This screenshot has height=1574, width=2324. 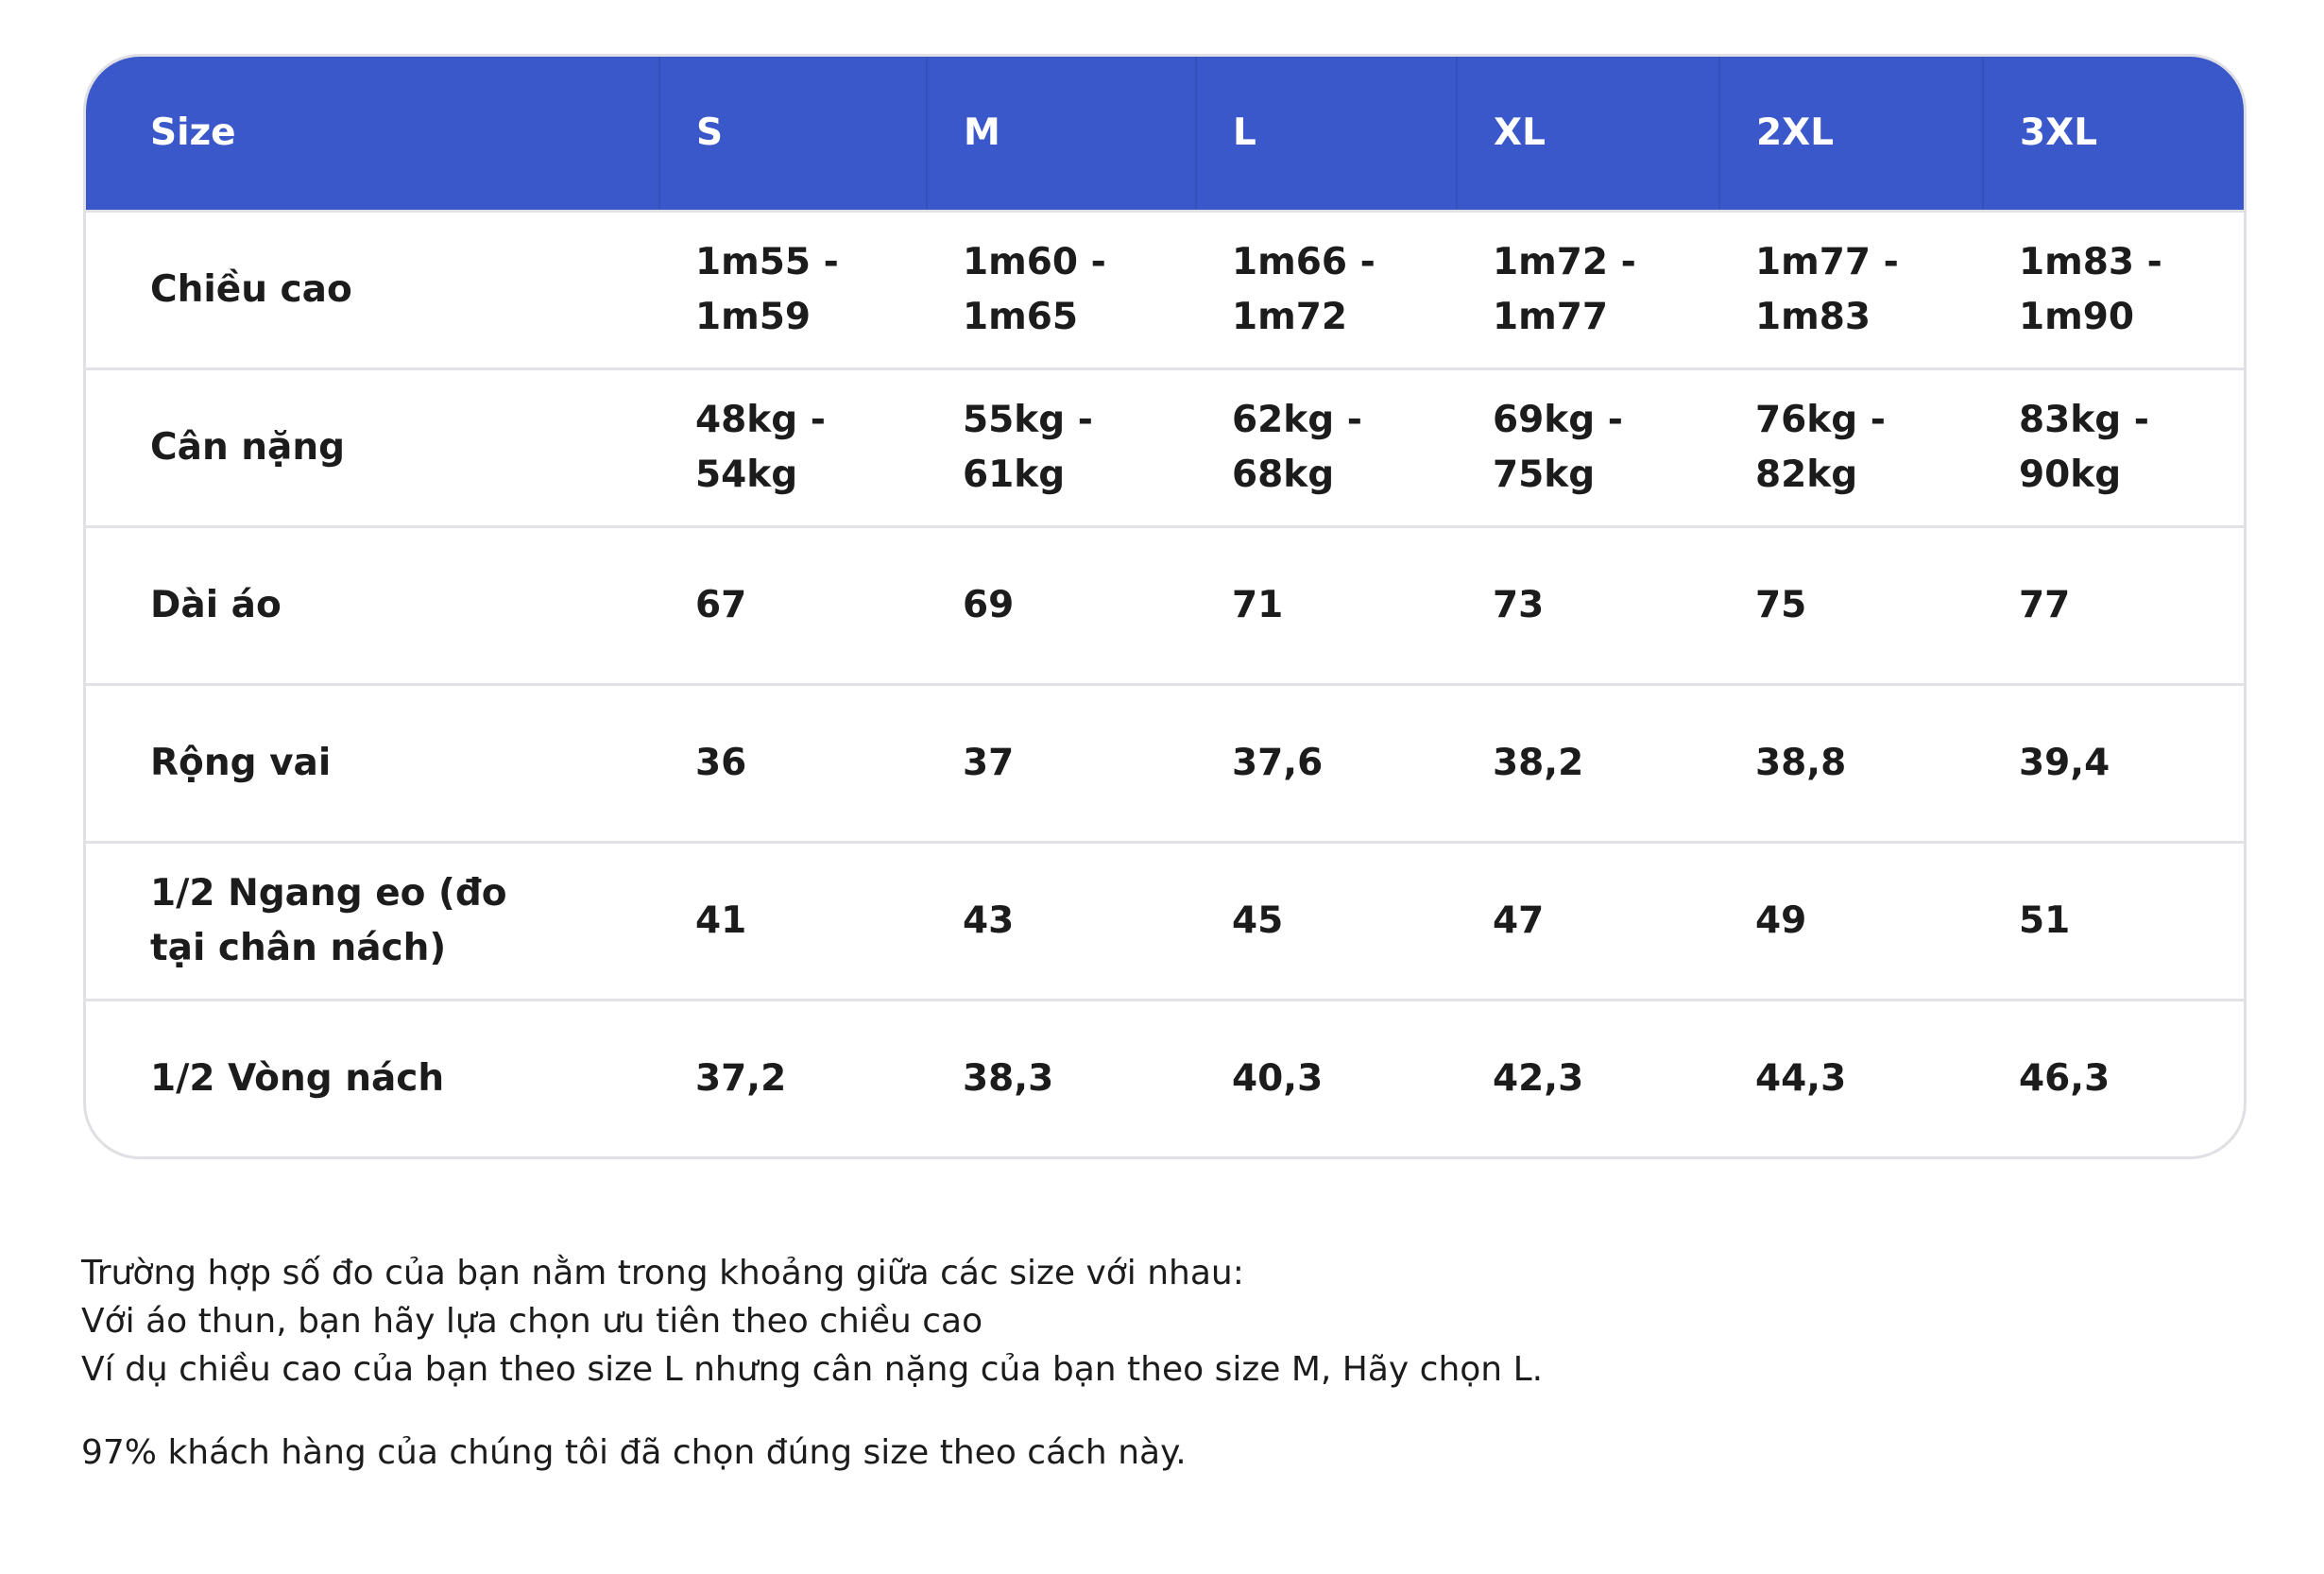 What do you see at coordinates (1801, 763) in the screenshot?
I see `cell-text: 38,8` at bounding box center [1801, 763].